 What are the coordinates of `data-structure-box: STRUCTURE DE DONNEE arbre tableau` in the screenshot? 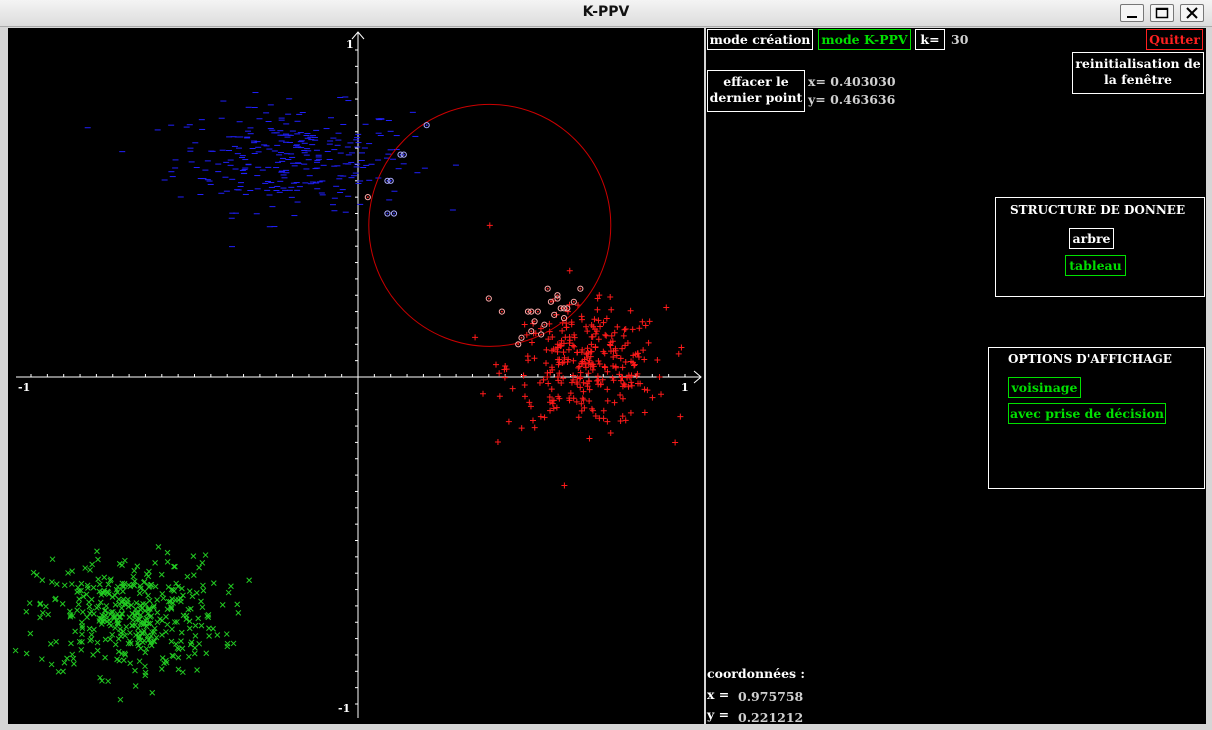 It's located at (1100, 247).